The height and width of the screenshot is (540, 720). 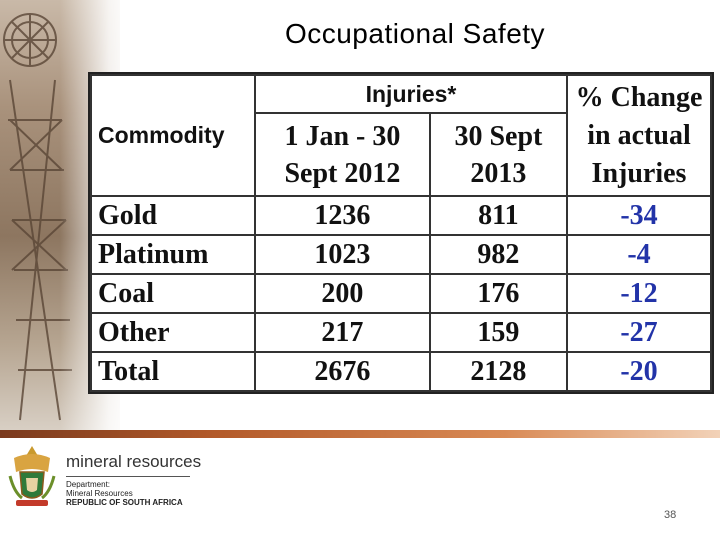 What do you see at coordinates (134, 461) in the screenshot?
I see `brand-name: mineral resources` at bounding box center [134, 461].